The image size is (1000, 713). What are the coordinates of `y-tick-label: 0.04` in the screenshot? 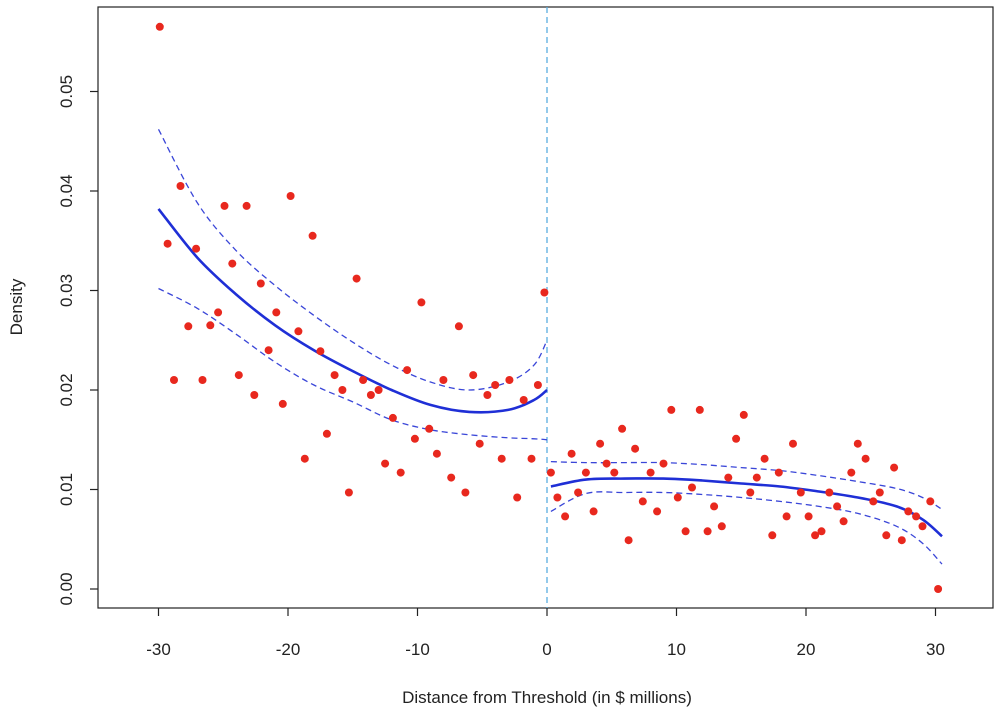 It's located at (66, 190).